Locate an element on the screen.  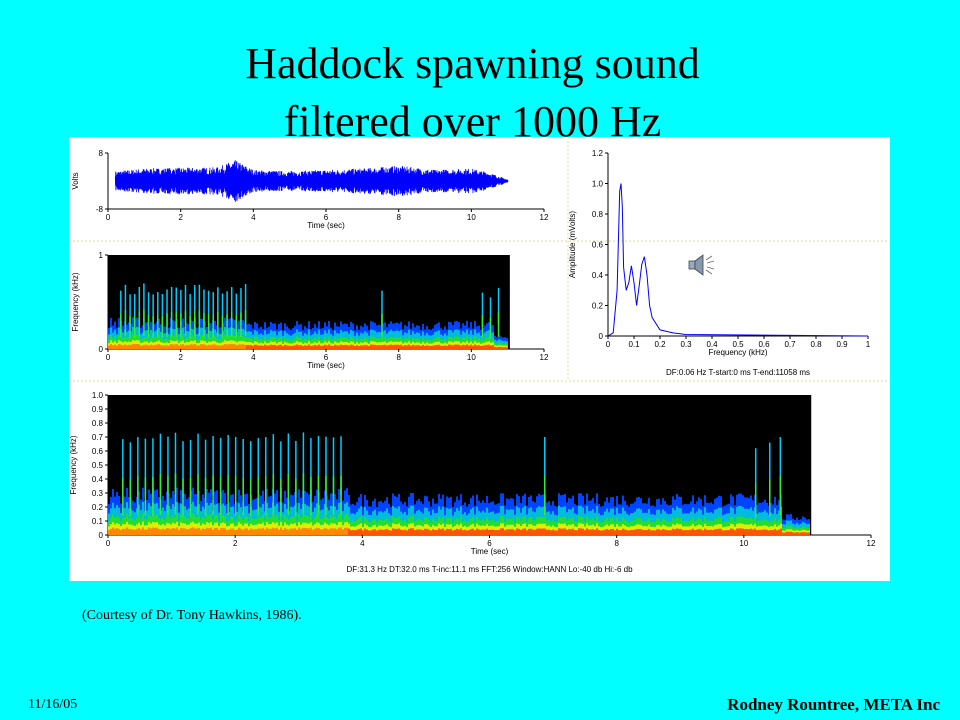
x-tick-label: 0.3 is located at coordinates (686, 344).